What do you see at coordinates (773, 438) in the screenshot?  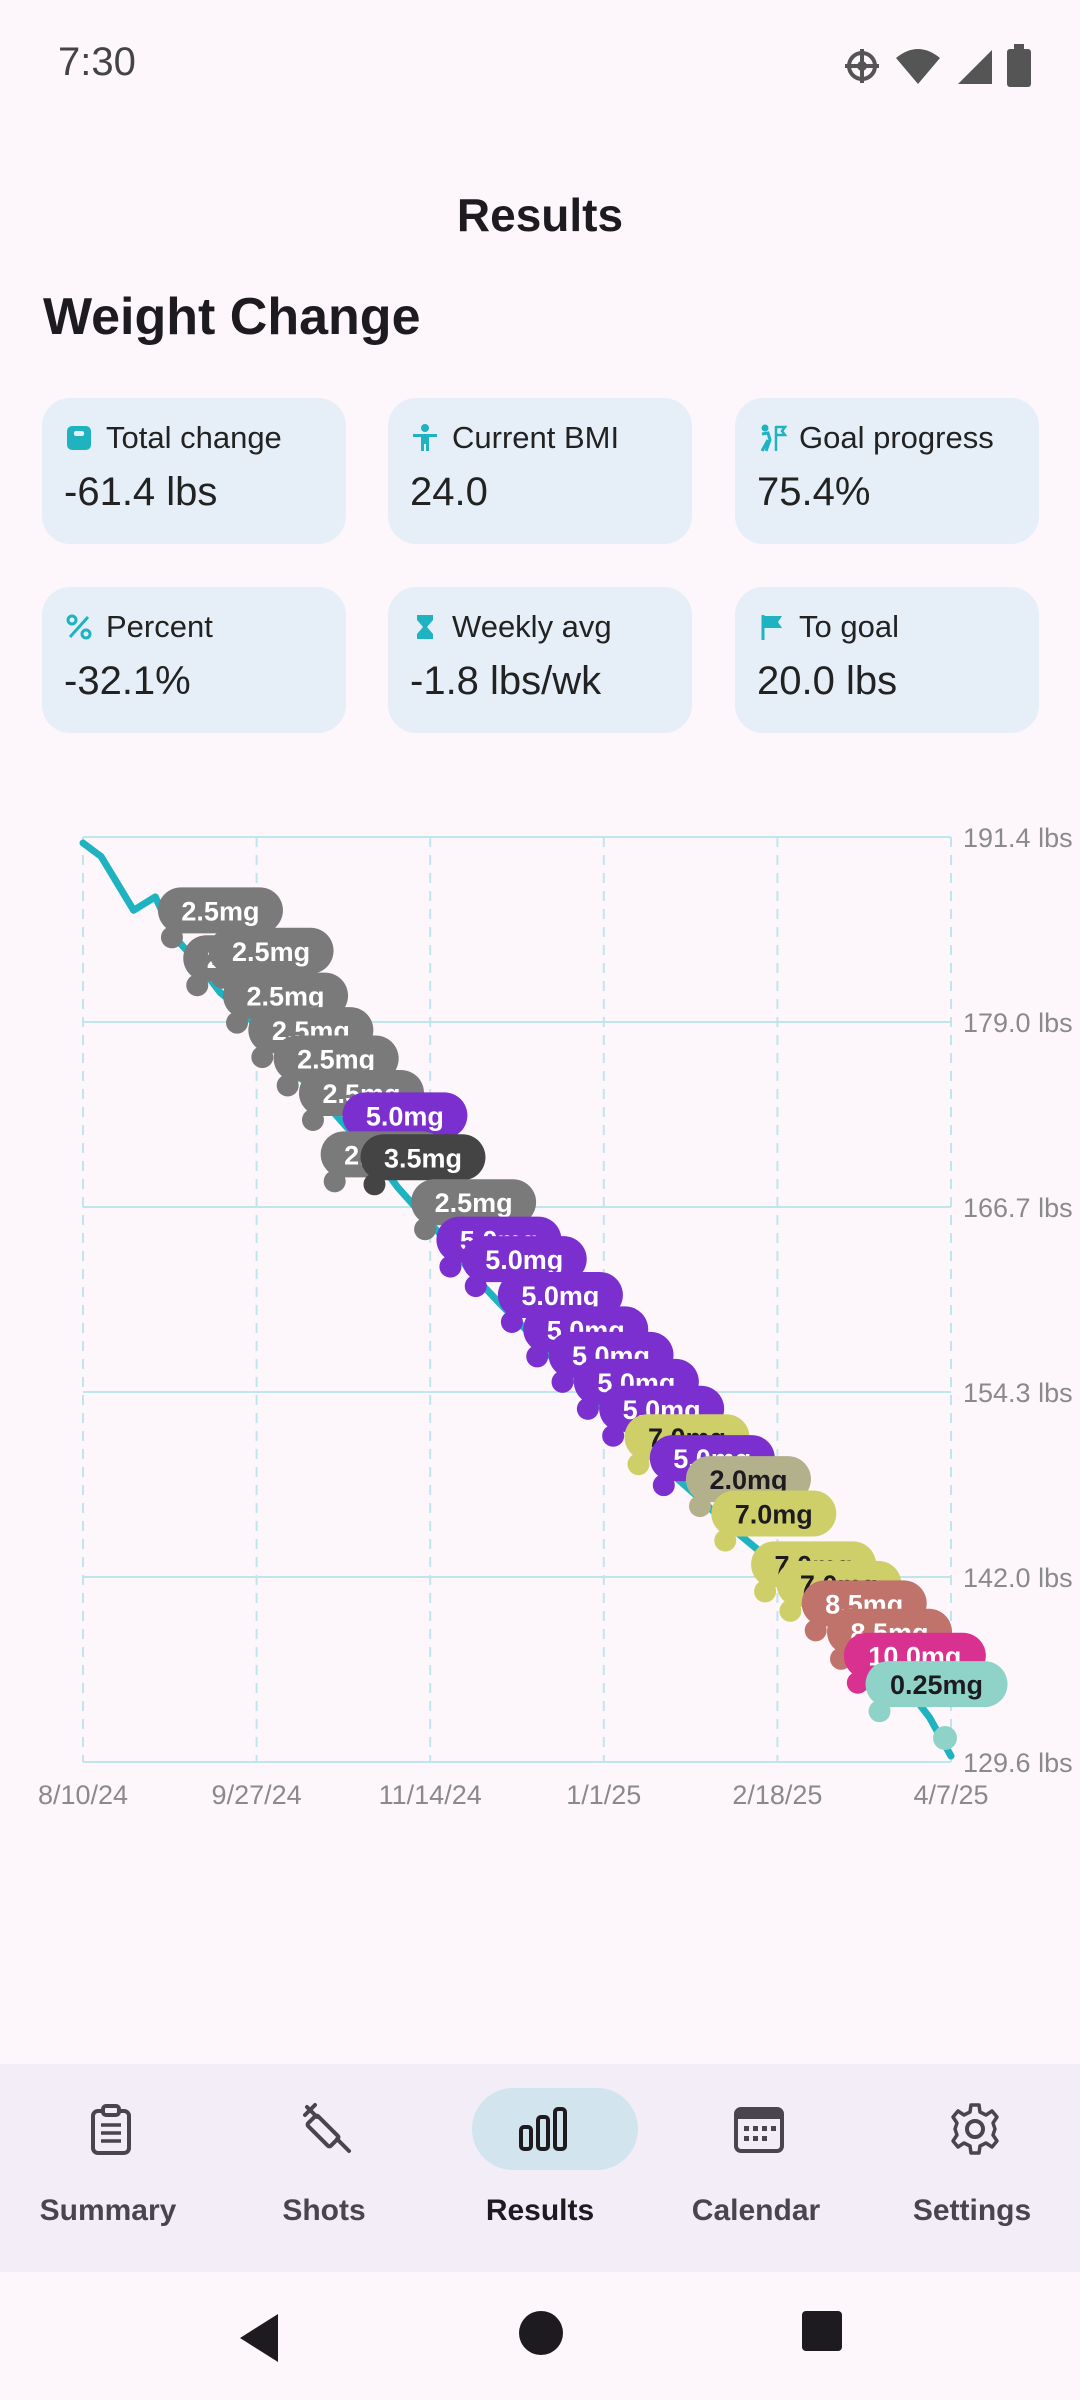 I see `hiking-goal-icon` at bounding box center [773, 438].